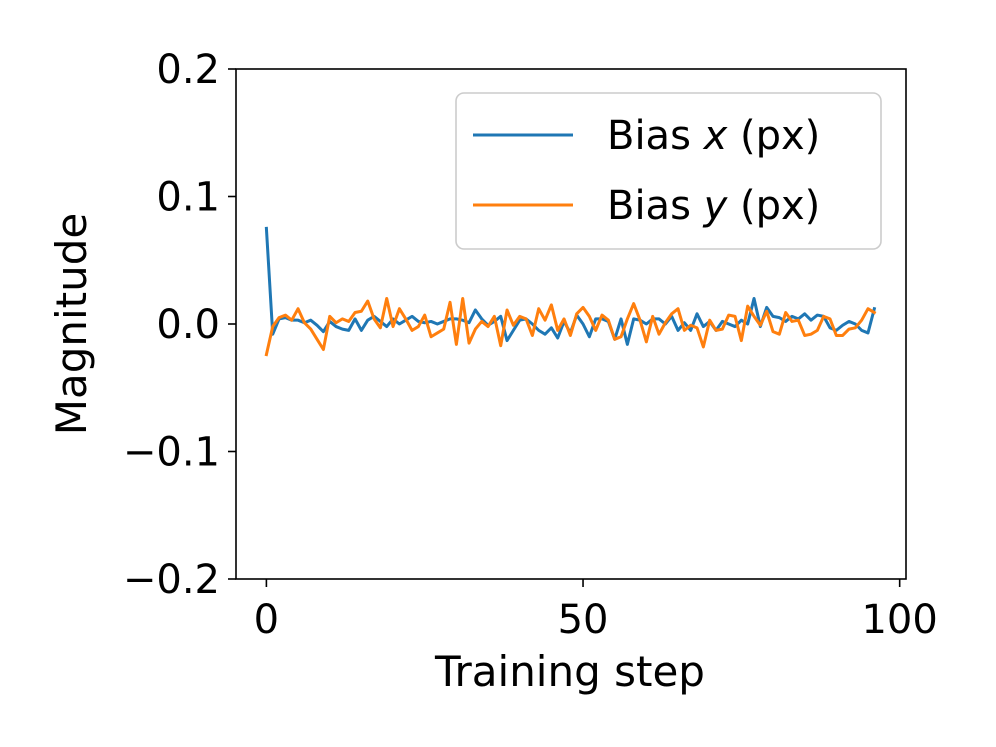  I want to click on y-tick-label: 0.0, so click(188, 325).